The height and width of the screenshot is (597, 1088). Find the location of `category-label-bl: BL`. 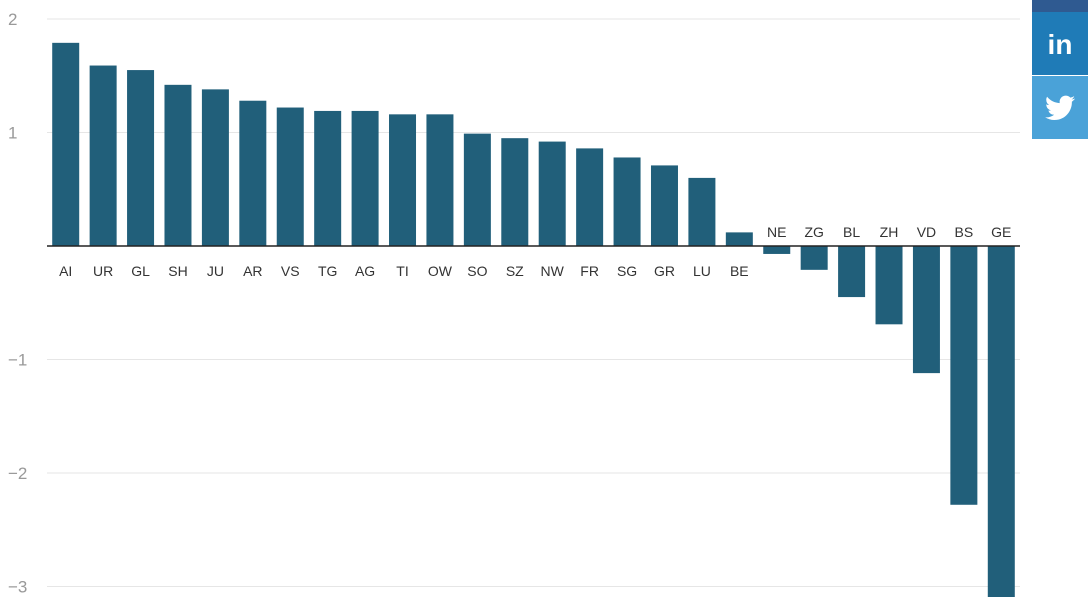

category-label-bl: BL is located at coordinates (851, 232).